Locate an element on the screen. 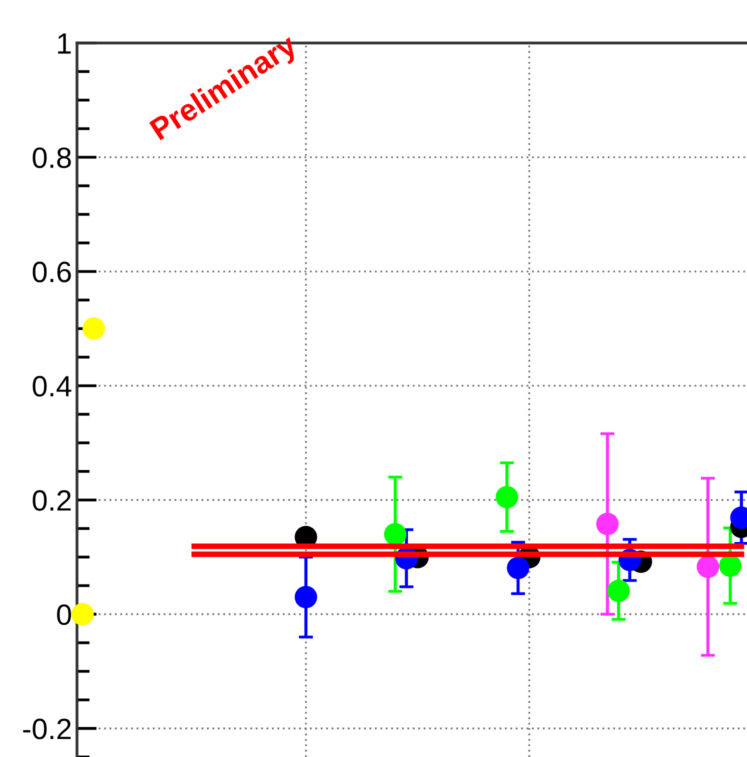  y-tick-label: 0.6 is located at coordinates (51, 272).